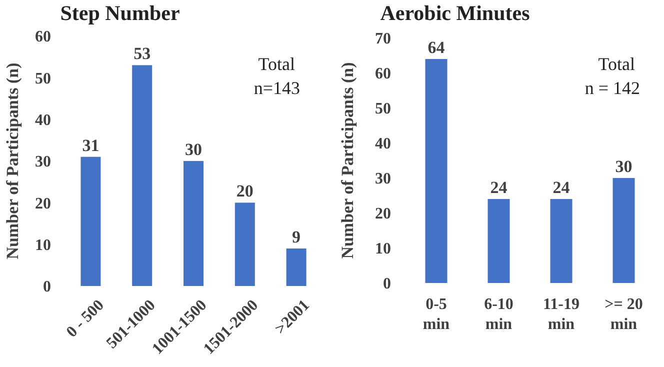 Image resolution: width=664 pixels, height=367 pixels. I want to click on data-label: 20, so click(245, 191).